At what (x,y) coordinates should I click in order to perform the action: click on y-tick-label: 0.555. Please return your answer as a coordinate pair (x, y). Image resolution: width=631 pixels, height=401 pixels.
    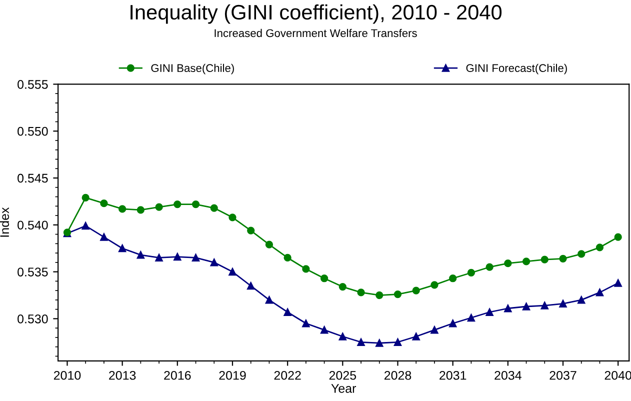
    Looking at the image, I should click on (33, 84).